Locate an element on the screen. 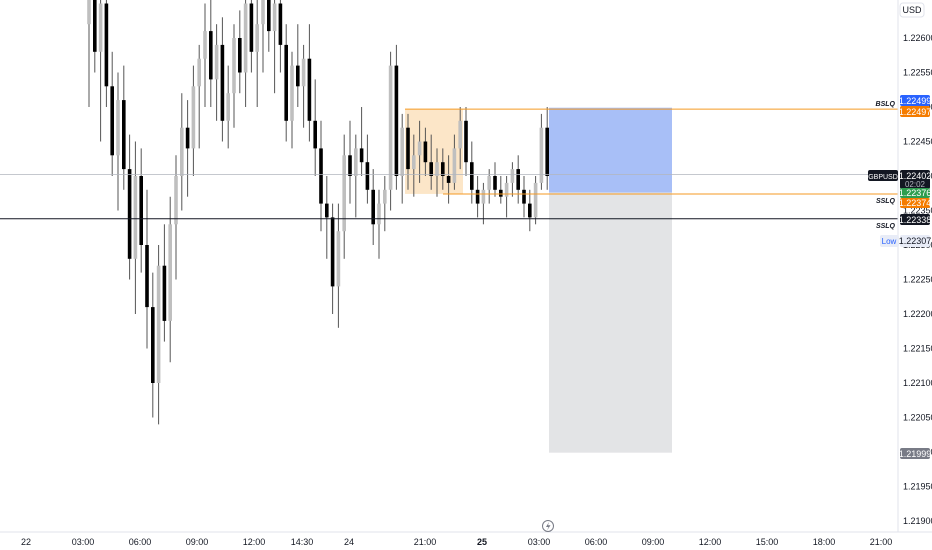  last-price-tag is located at coordinates (915, 179).